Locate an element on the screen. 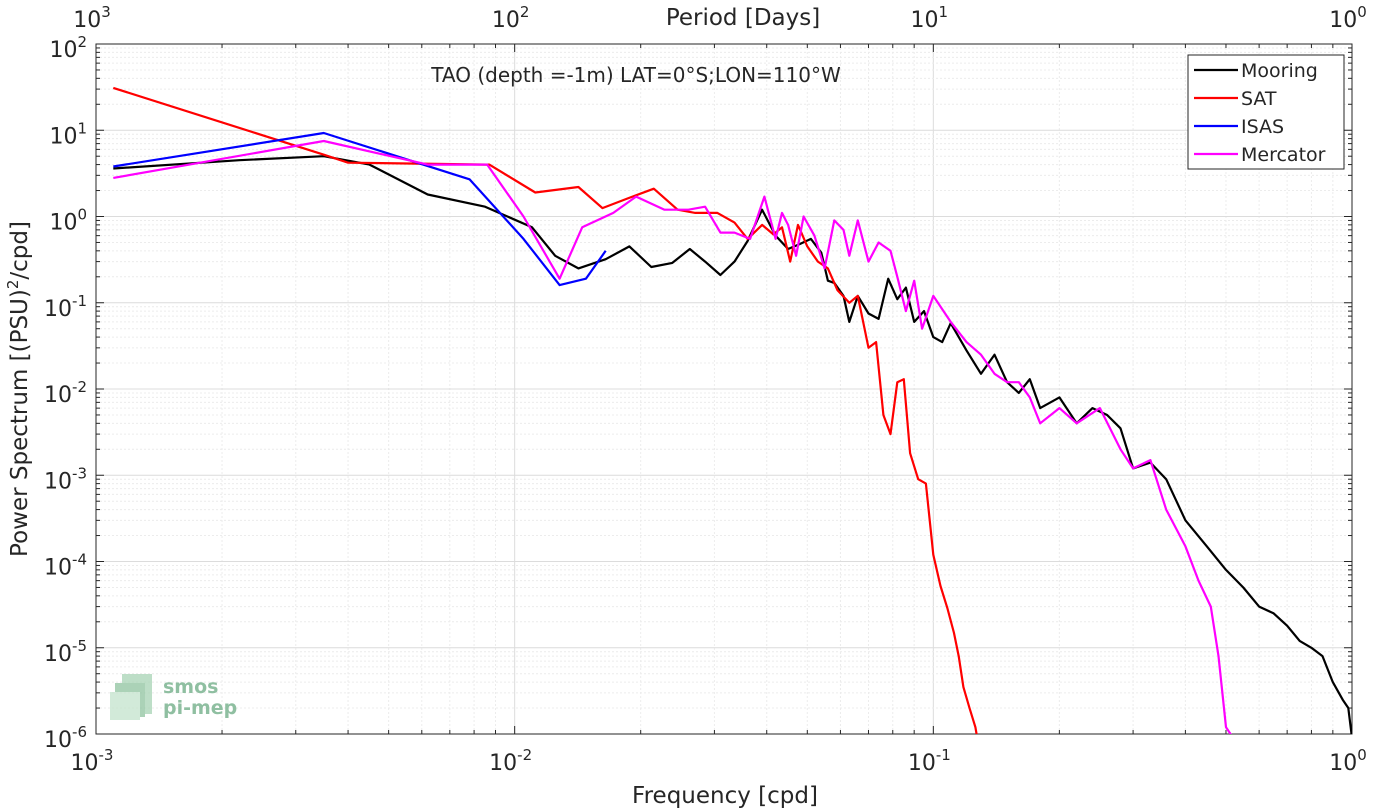 The height and width of the screenshot is (809, 1377). x-tick-label: 10⁰ is located at coordinates (1348, 761).